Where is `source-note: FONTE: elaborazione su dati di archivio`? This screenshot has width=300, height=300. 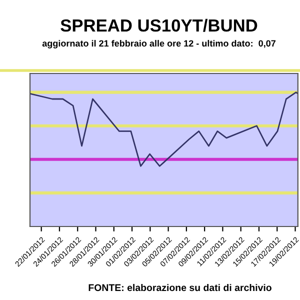
source-note: FONTE: elaborazione su dati di archivio is located at coordinates (180, 288).